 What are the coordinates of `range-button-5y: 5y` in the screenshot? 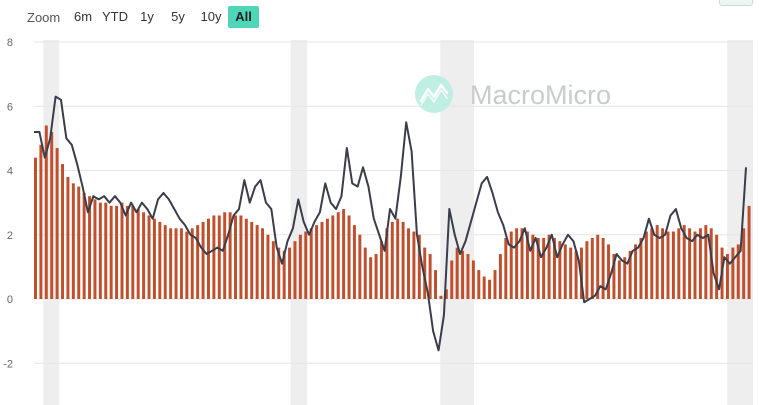 It's located at (178, 16).